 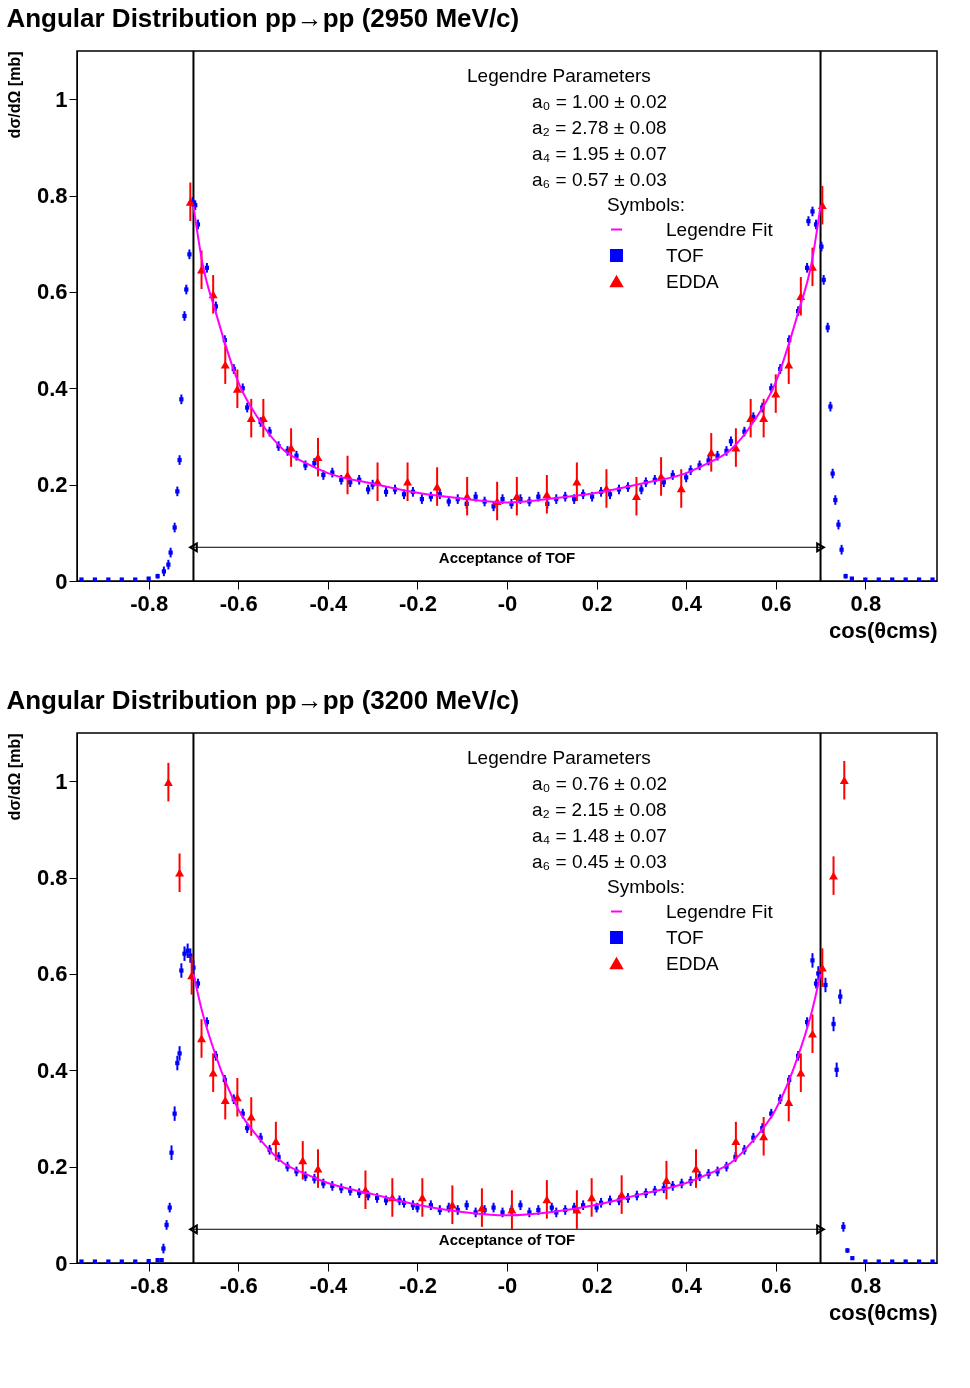 I want to click on chart-title: Angular Distribution pp→pp (2950 MeV/c), so click(x=263, y=18).